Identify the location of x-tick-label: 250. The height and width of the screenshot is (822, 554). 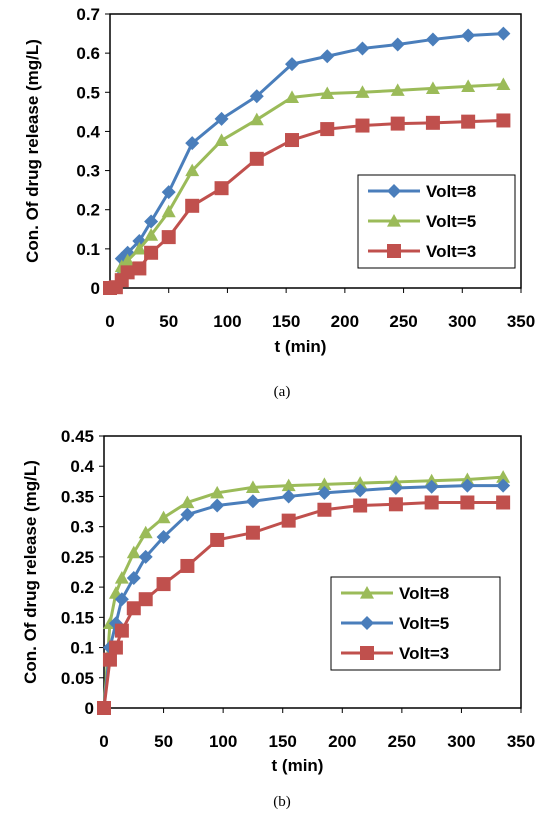
(403, 321).